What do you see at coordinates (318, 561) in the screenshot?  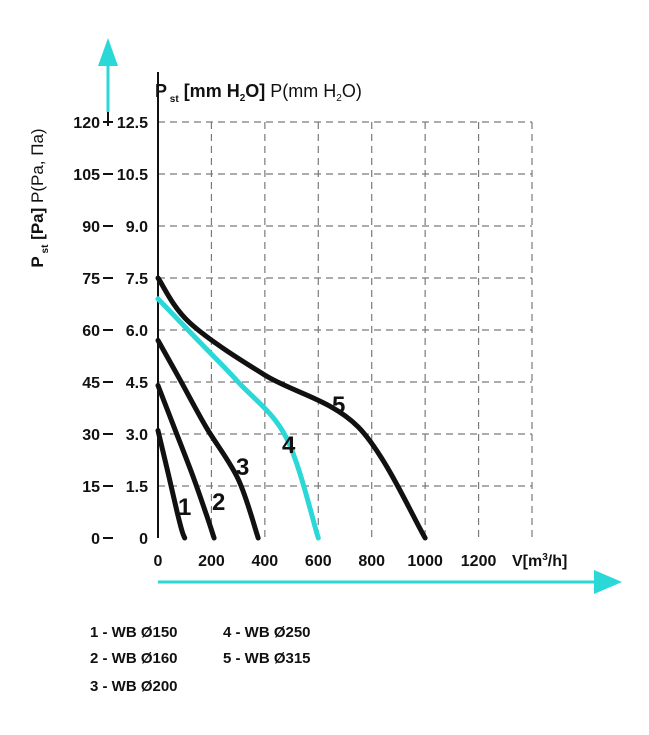 I see `x-tick-label: 600` at bounding box center [318, 561].